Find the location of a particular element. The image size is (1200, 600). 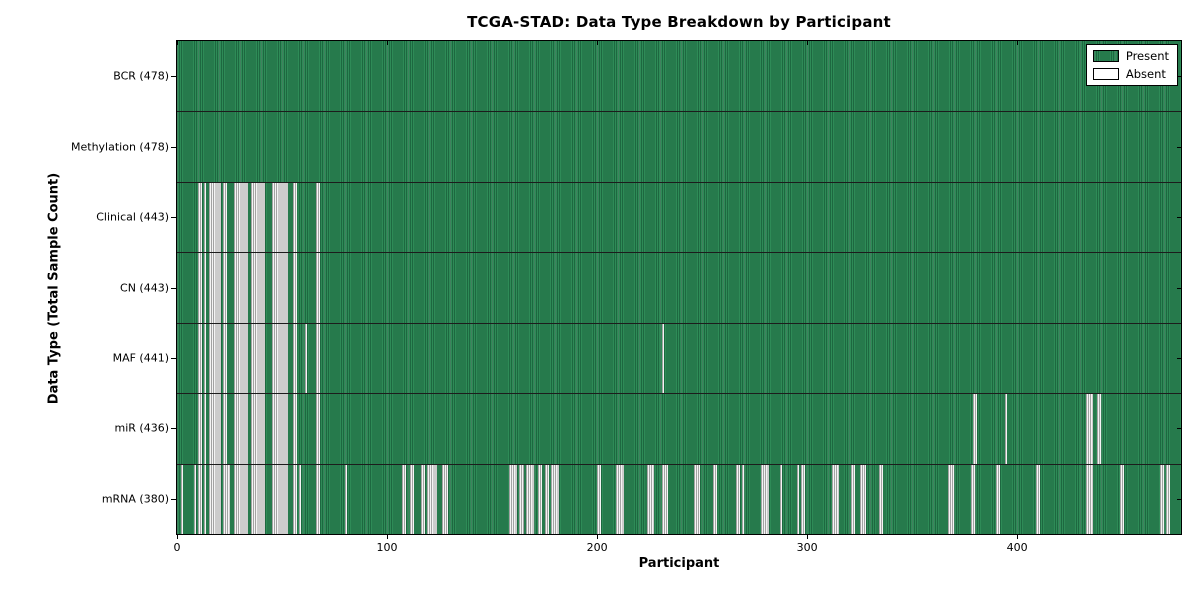

y-tick-label-maf: MAF (441) is located at coordinates (140, 358).